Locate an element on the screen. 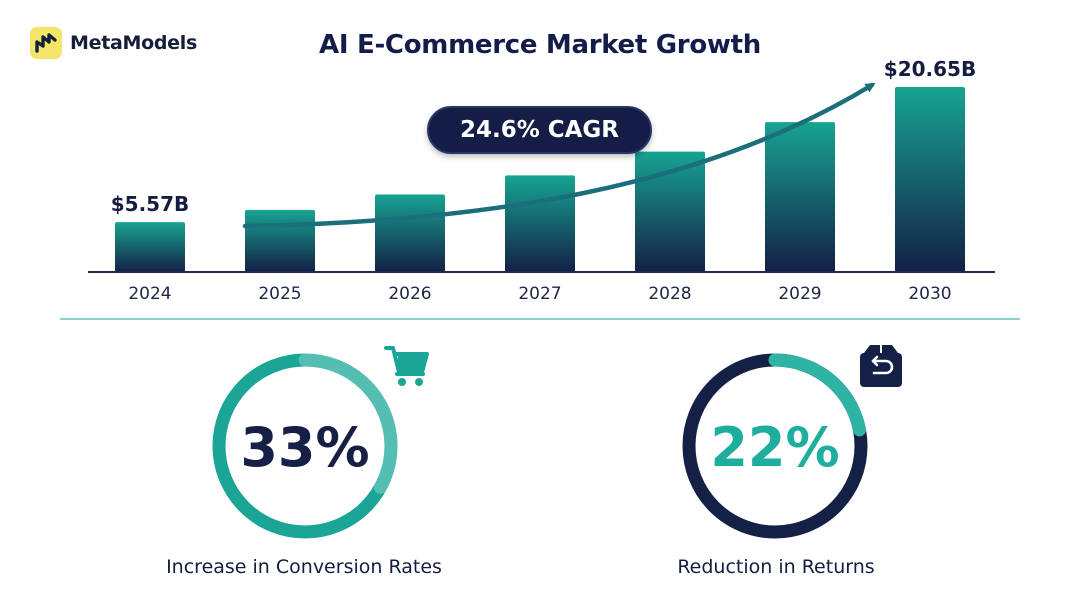  conversion-rate-ring: 33% is located at coordinates (305, 446).